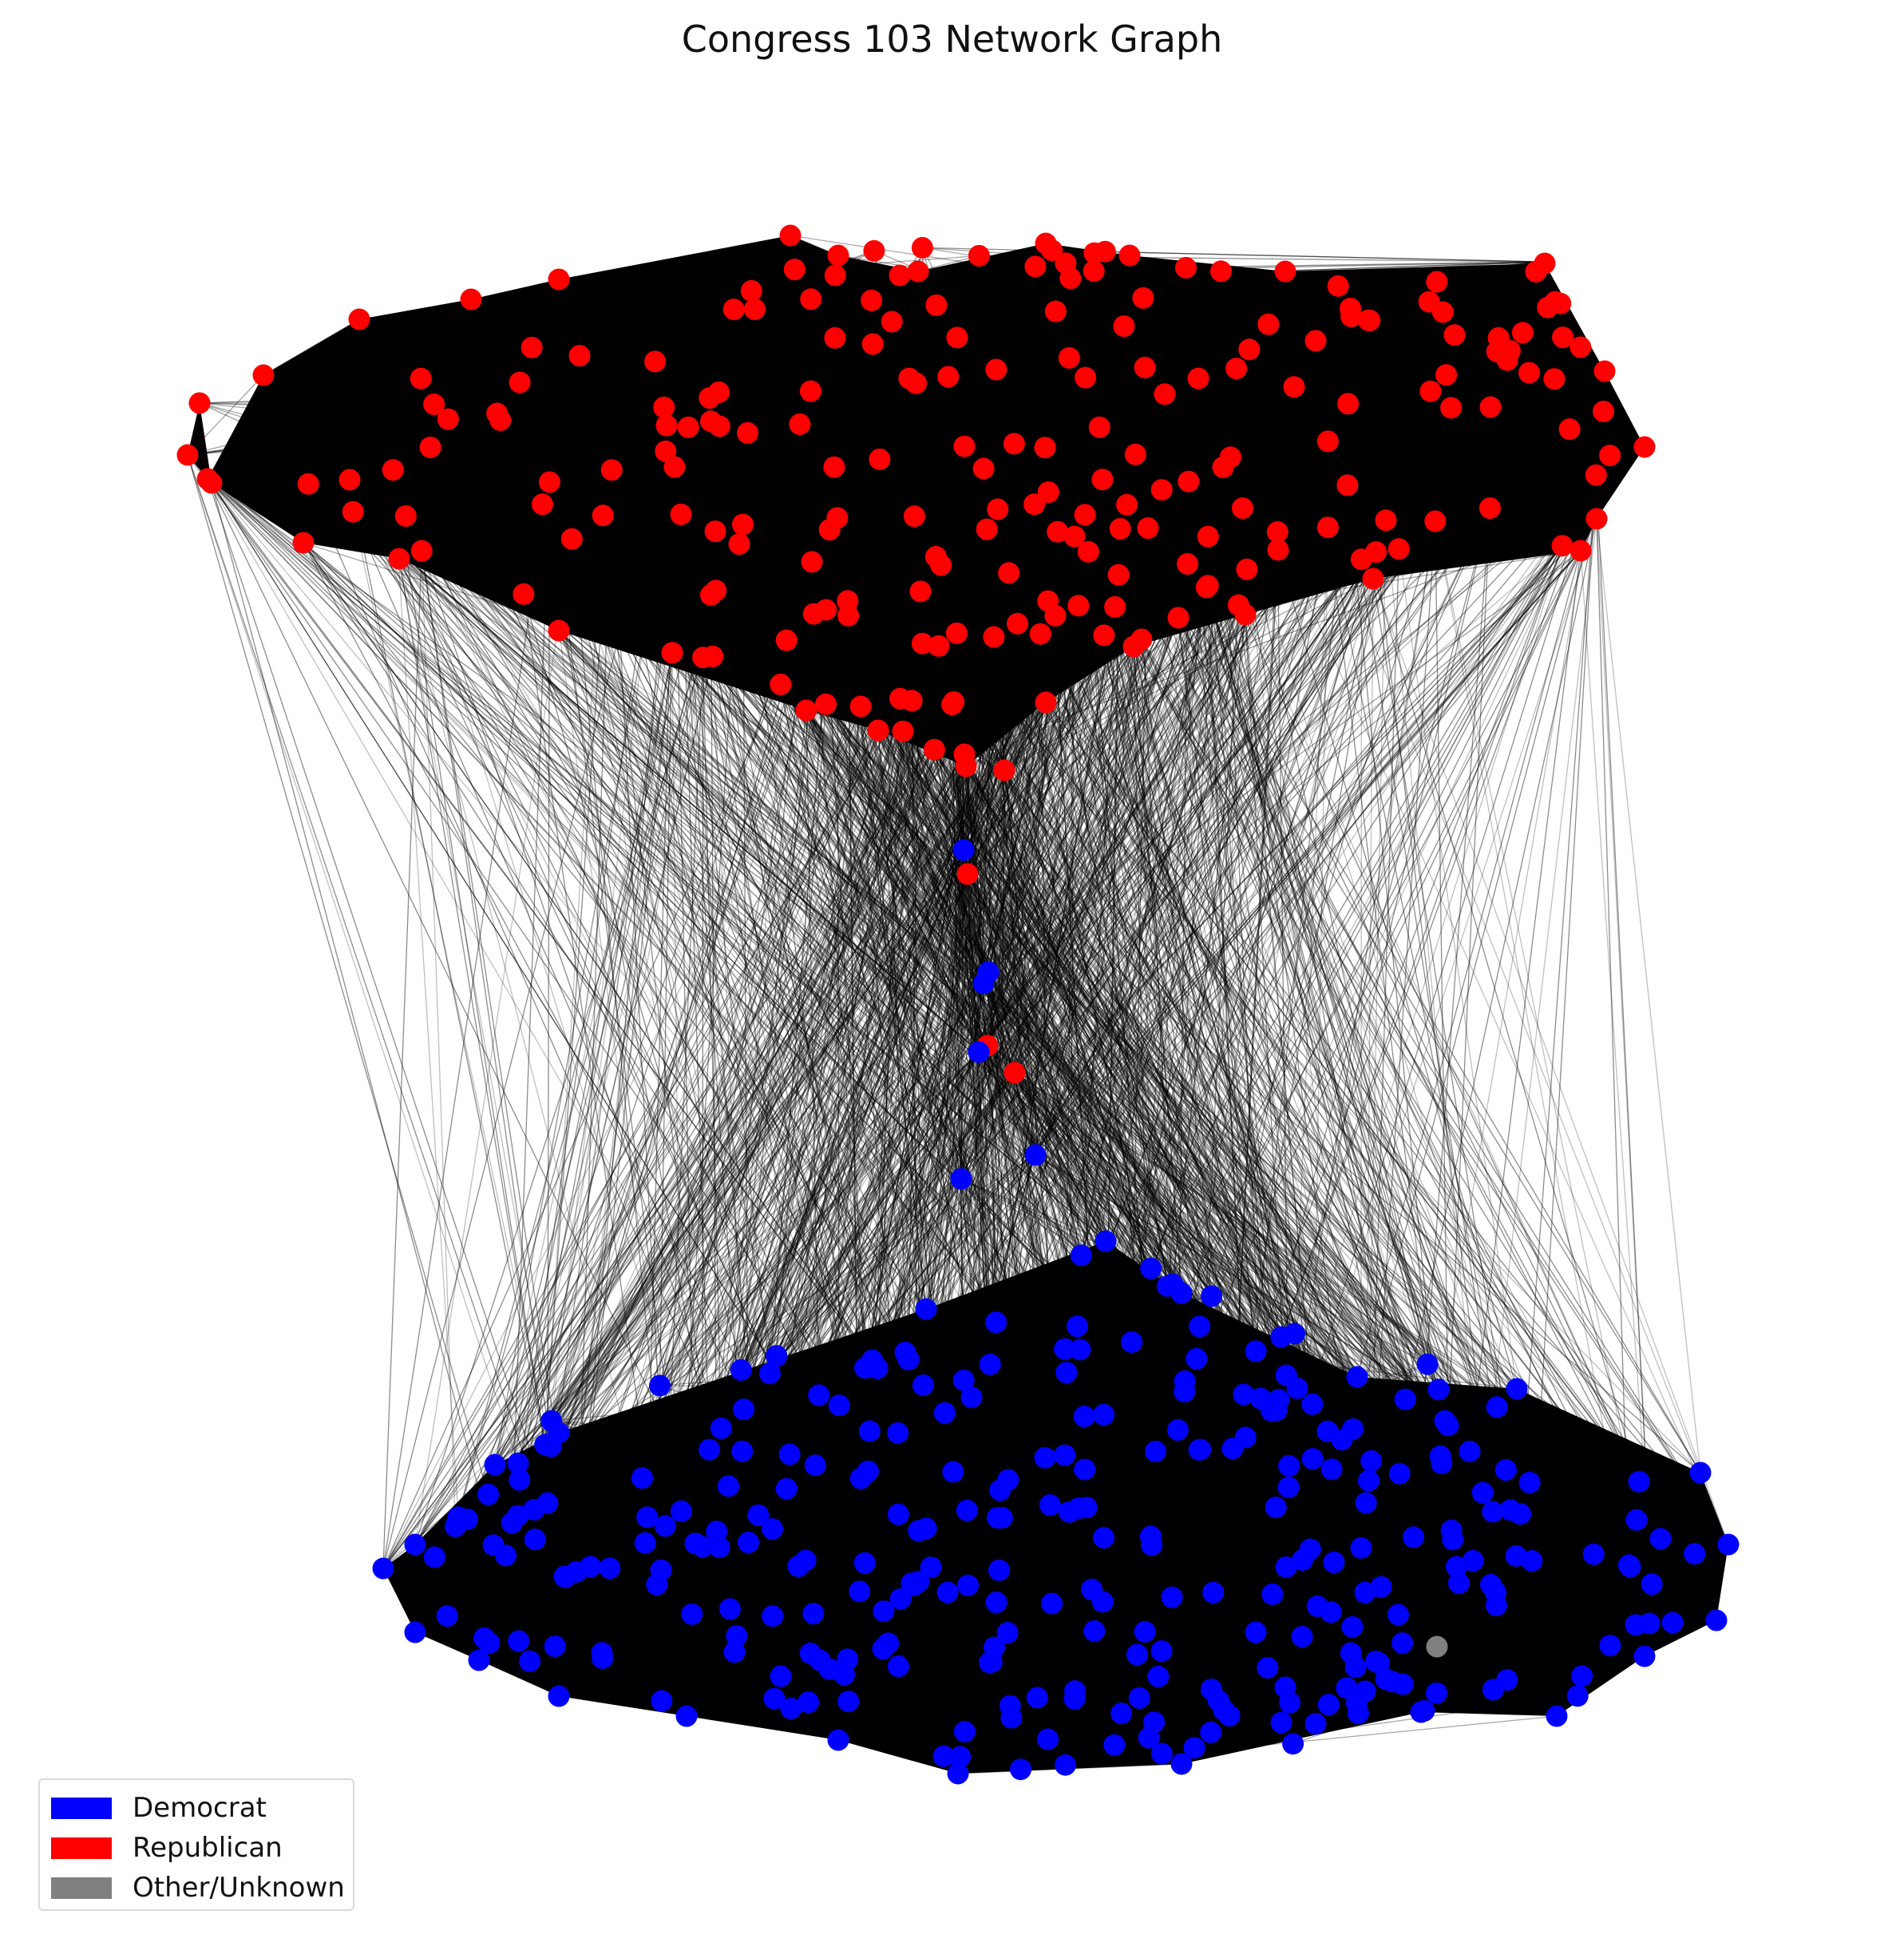 The width and height of the screenshot is (1904, 1942). Describe the element at coordinates (196, 1808) in the screenshot. I see `legend-item-democrat: Democrat` at that location.